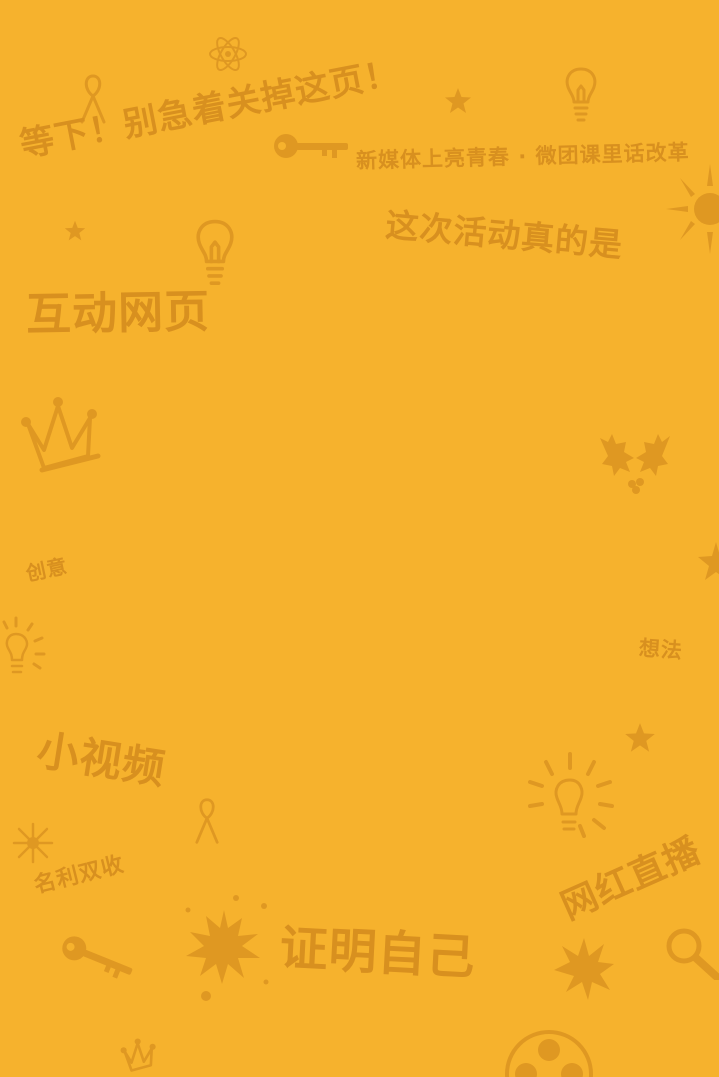 The width and height of the screenshot is (719, 1077). I want to click on prove-yourself-label: 证明自己, so click(377, 953).